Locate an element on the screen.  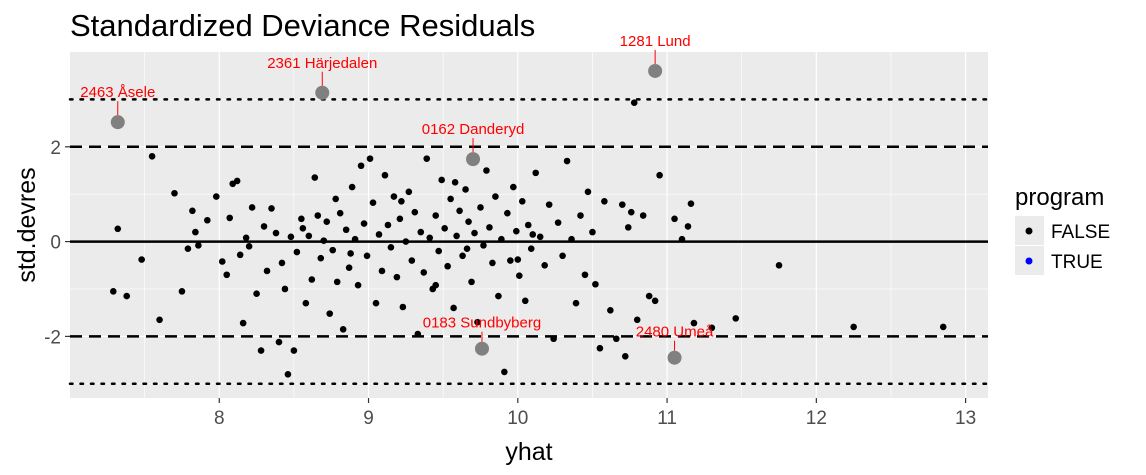
x-tick-label: 12 is located at coordinates (816, 418).